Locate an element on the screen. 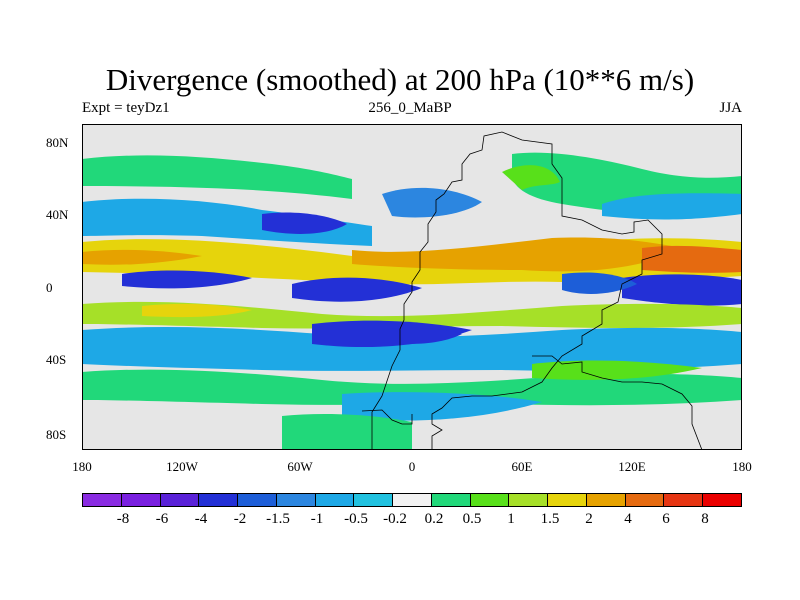 The height and width of the screenshot is (600, 800). colorbar-label: 8 is located at coordinates (705, 519).